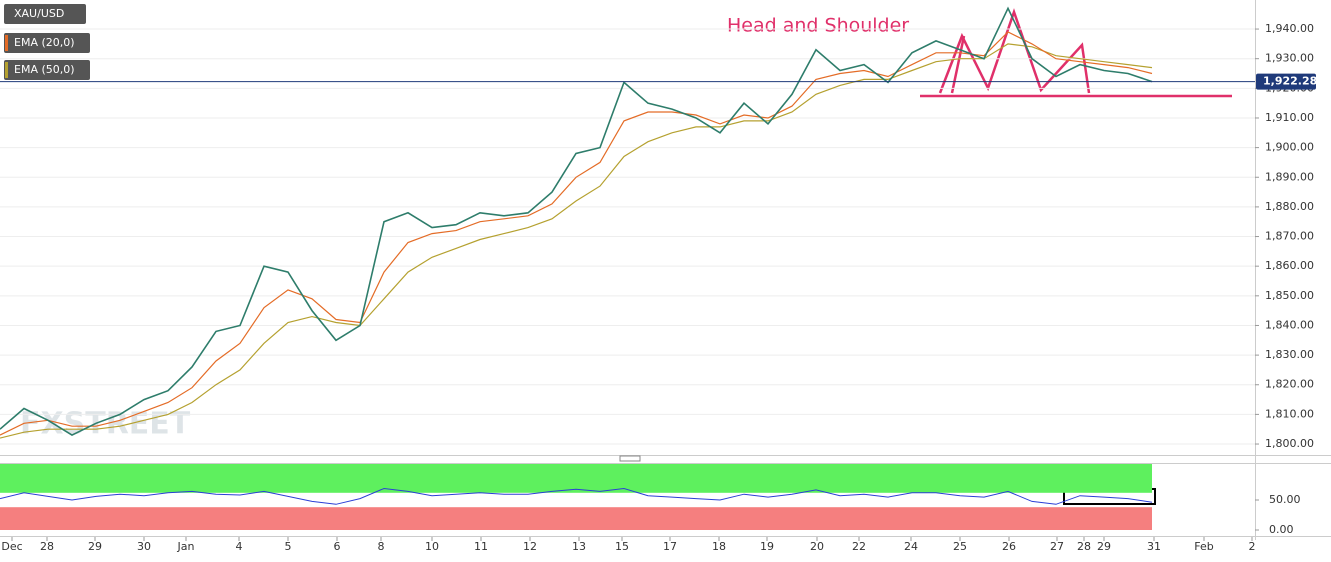 The image size is (1331, 562). Describe the element at coordinates (859, 546) in the screenshot. I see `x-tick-label: 22` at that location.